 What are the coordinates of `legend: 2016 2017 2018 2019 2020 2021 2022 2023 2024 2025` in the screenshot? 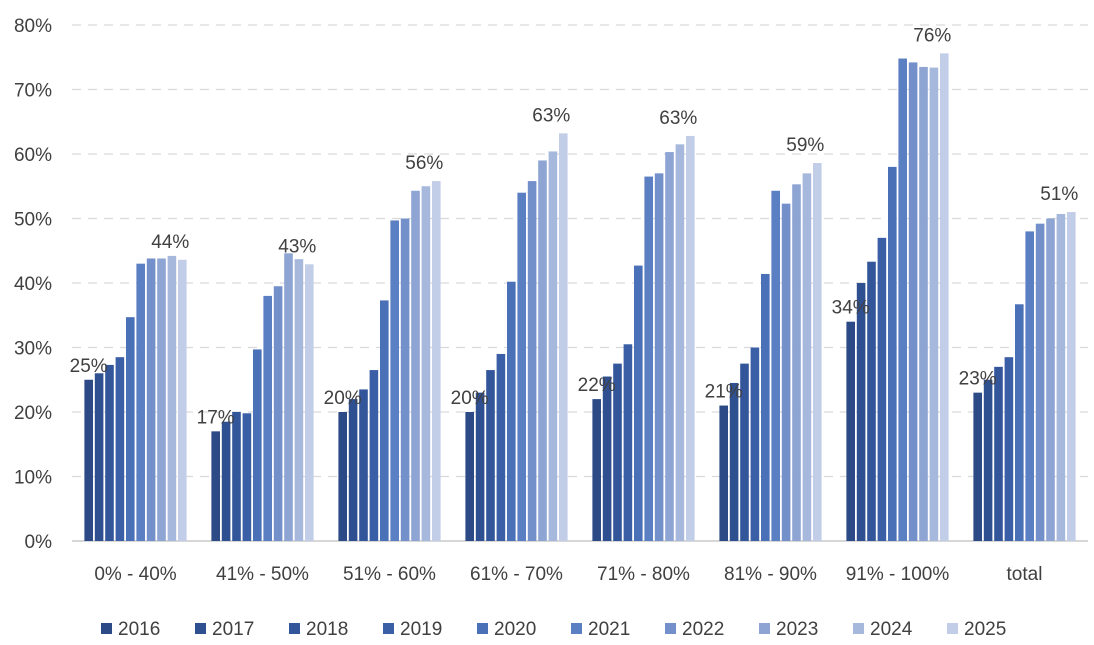 It's located at (553, 629).